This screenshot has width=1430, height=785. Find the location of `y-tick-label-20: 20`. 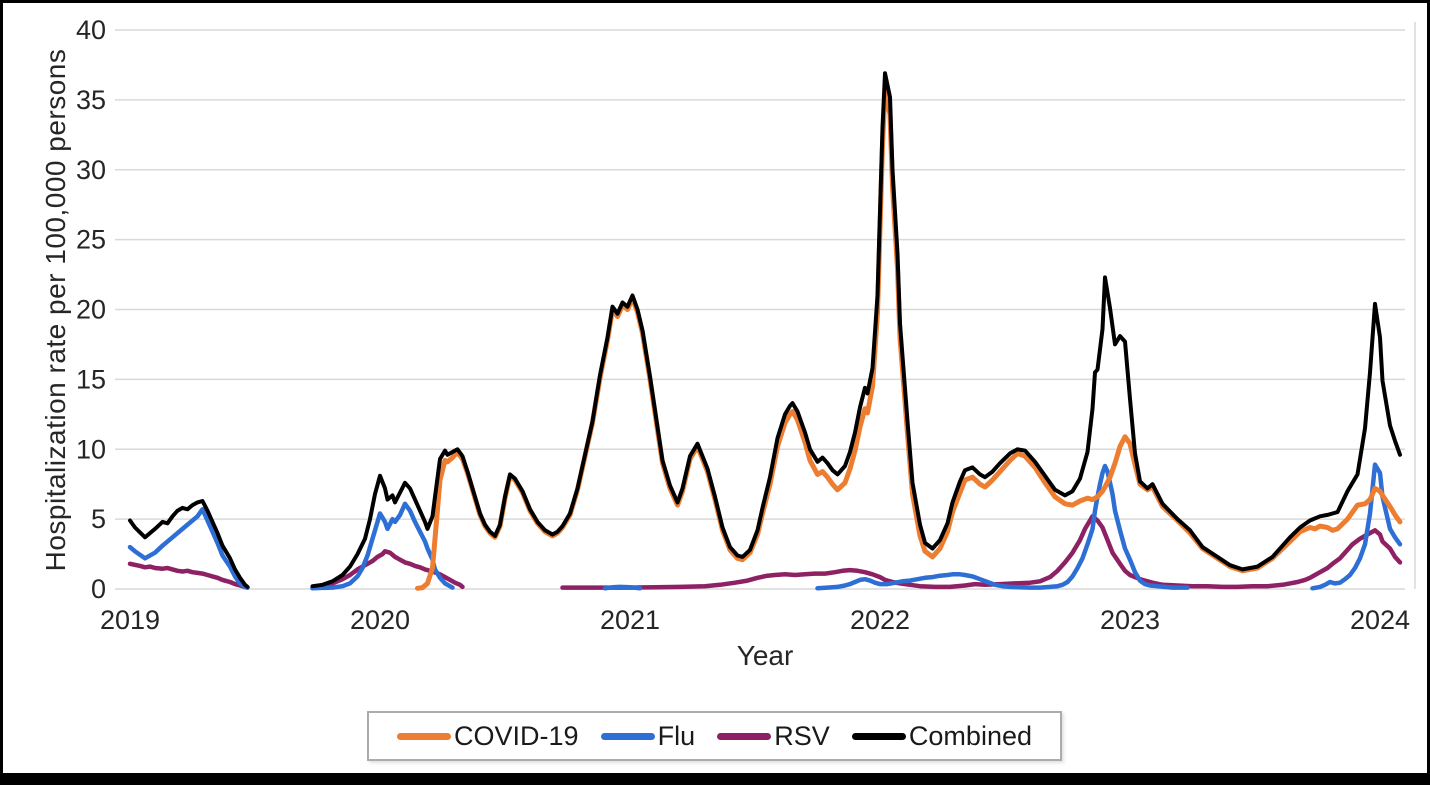

y-tick-label-20: 20 is located at coordinates (91, 310).